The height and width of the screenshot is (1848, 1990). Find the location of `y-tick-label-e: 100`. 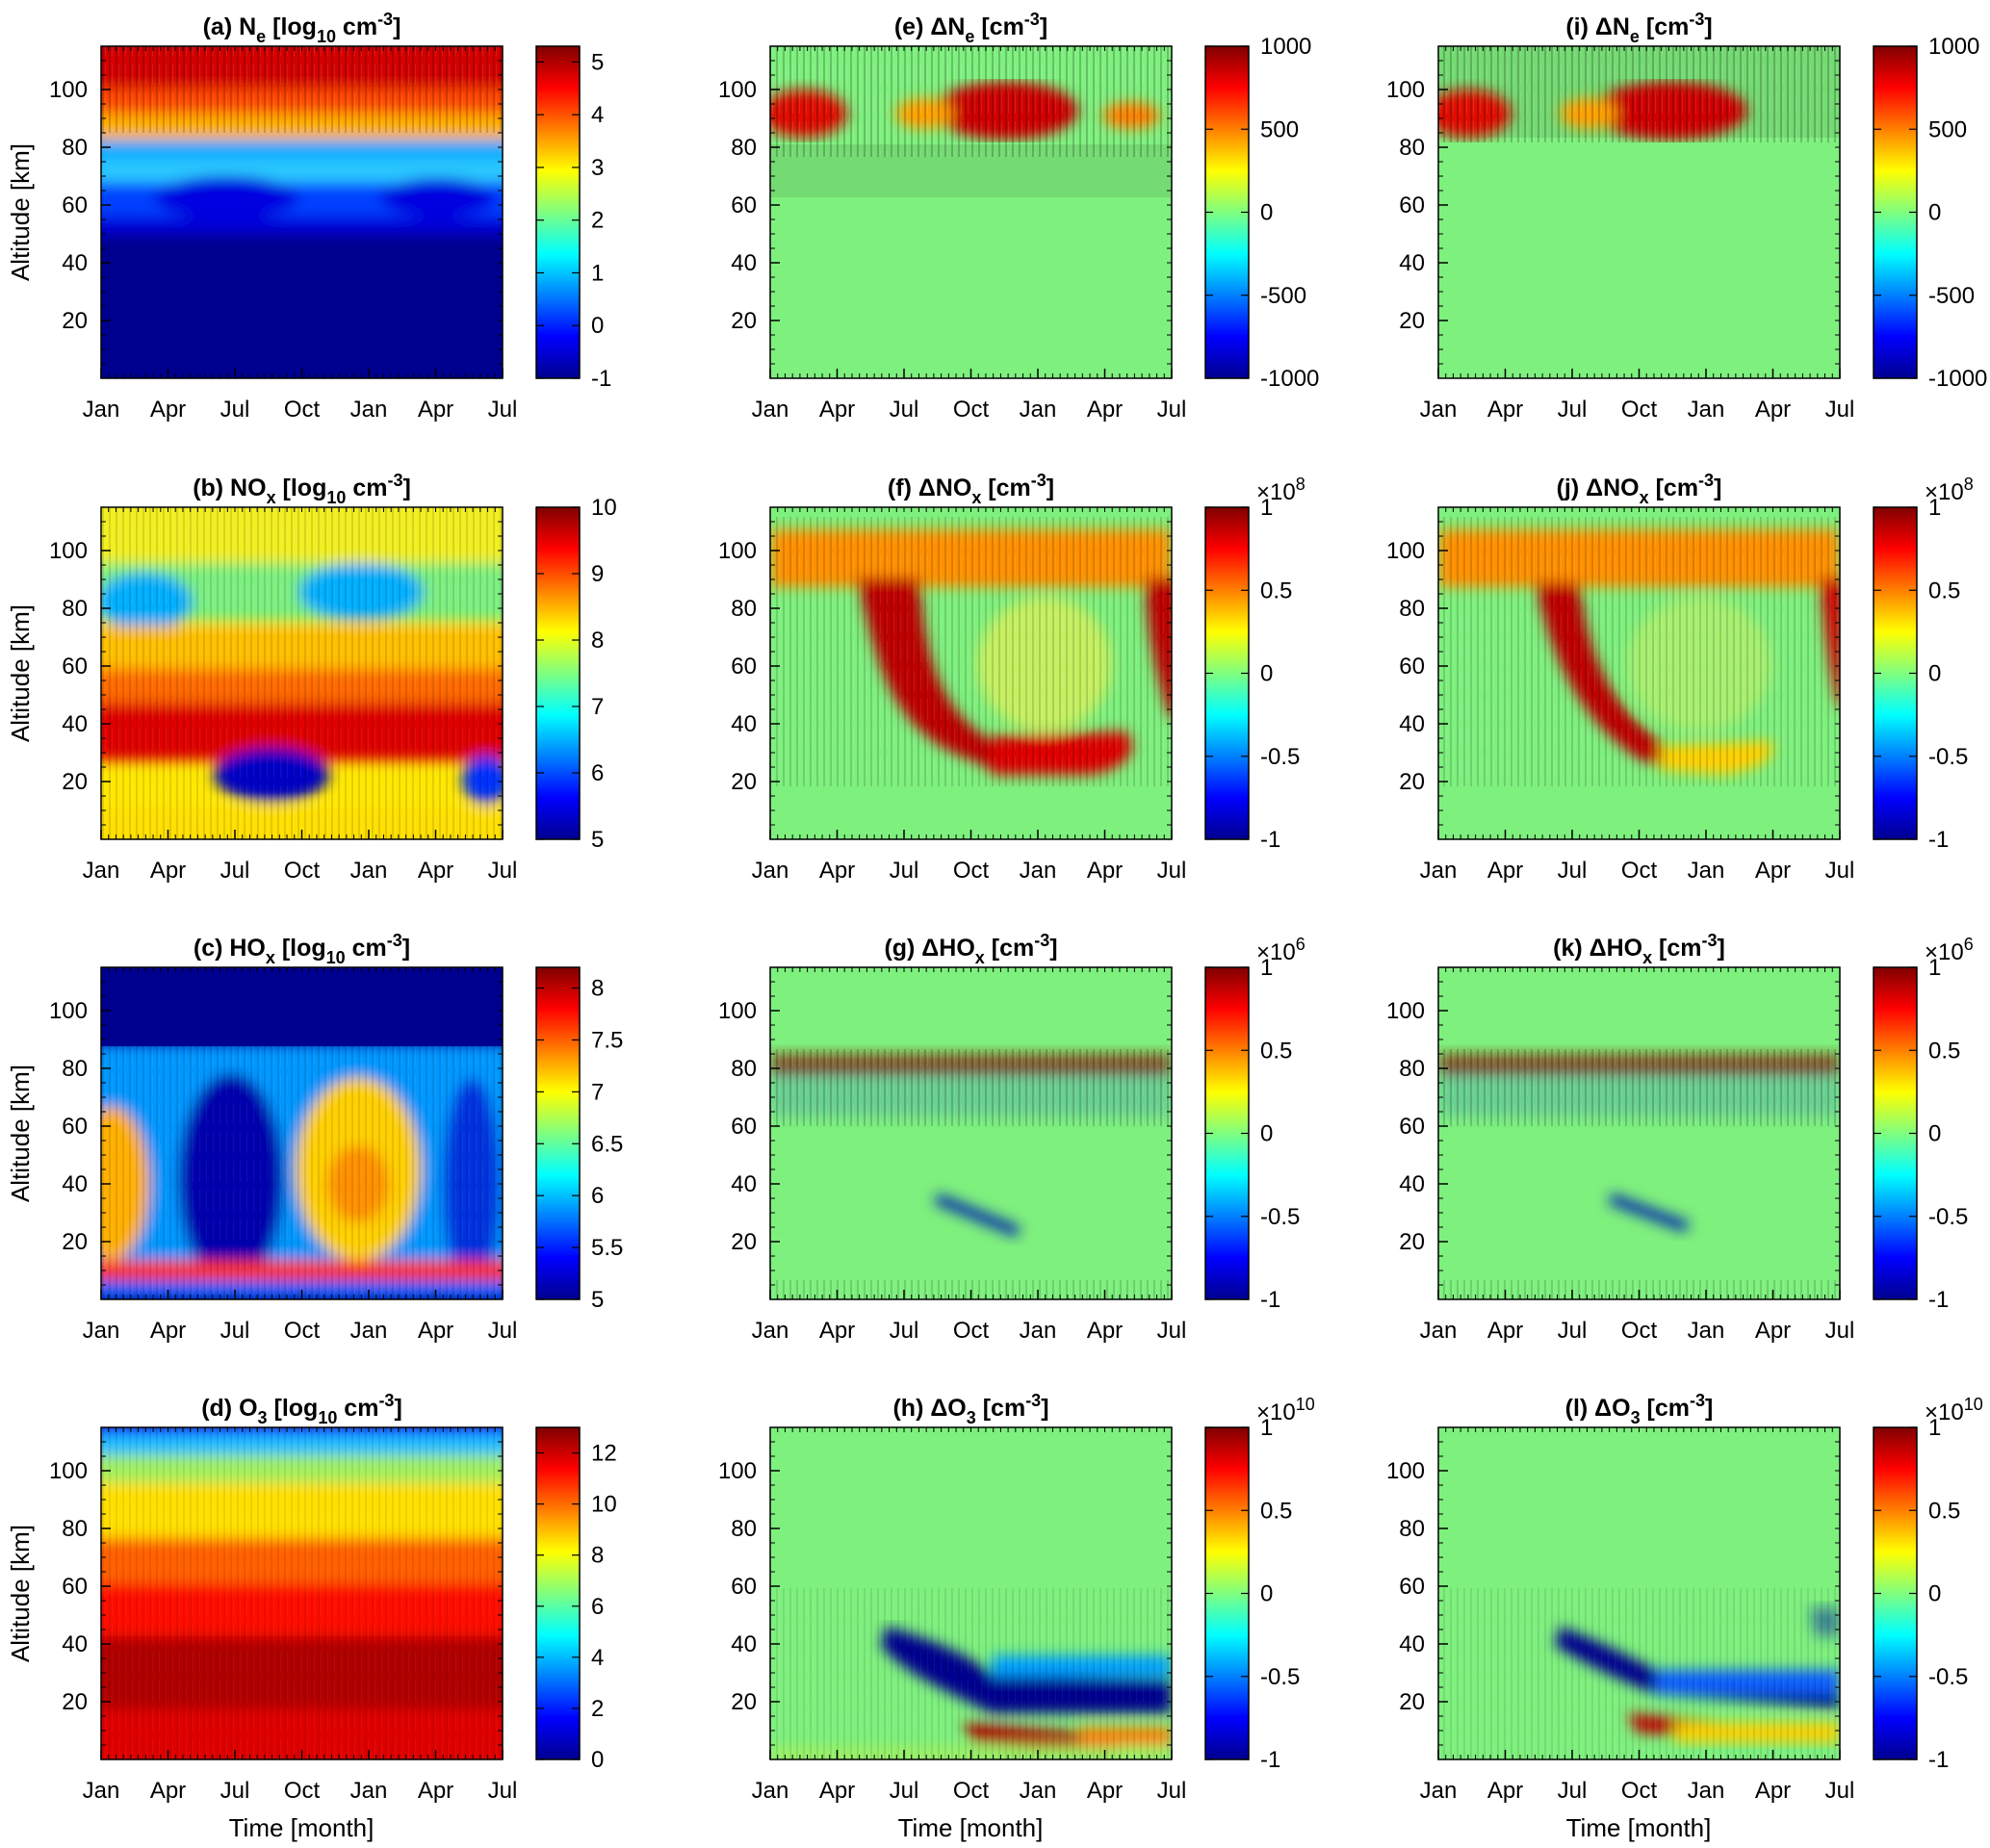

y-tick-label-e: 100 is located at coordinates (737, 90).